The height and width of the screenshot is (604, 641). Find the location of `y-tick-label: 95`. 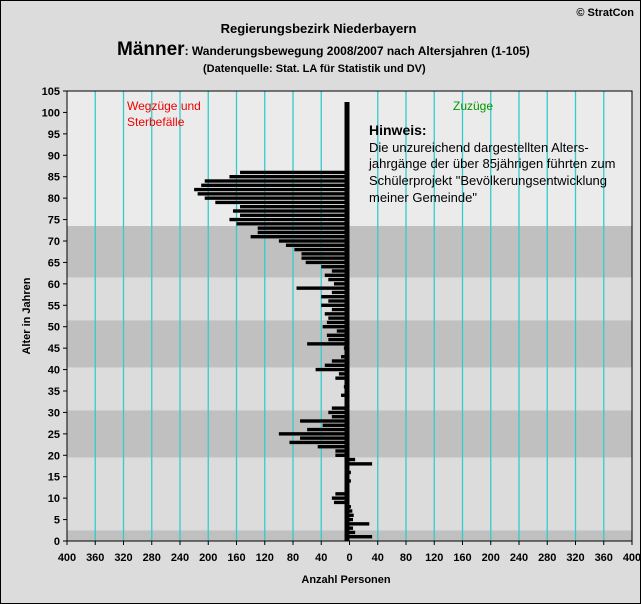

y-tick-label: 95 is located at coordinates (54, 135).